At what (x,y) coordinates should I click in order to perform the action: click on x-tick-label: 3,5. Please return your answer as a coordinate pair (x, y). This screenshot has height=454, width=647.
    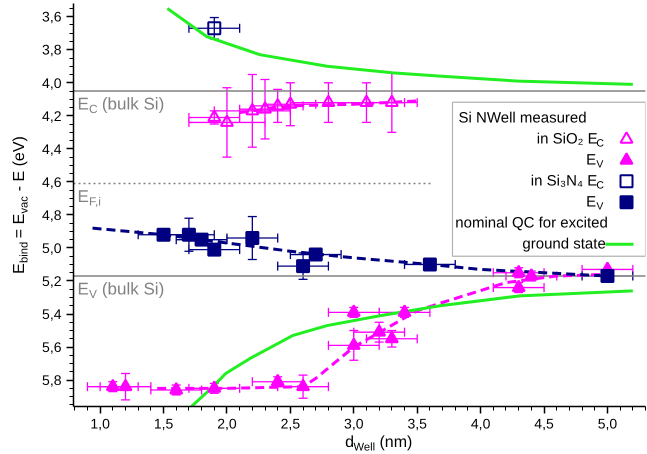
    Looking at the image, I should click on (417, 424).